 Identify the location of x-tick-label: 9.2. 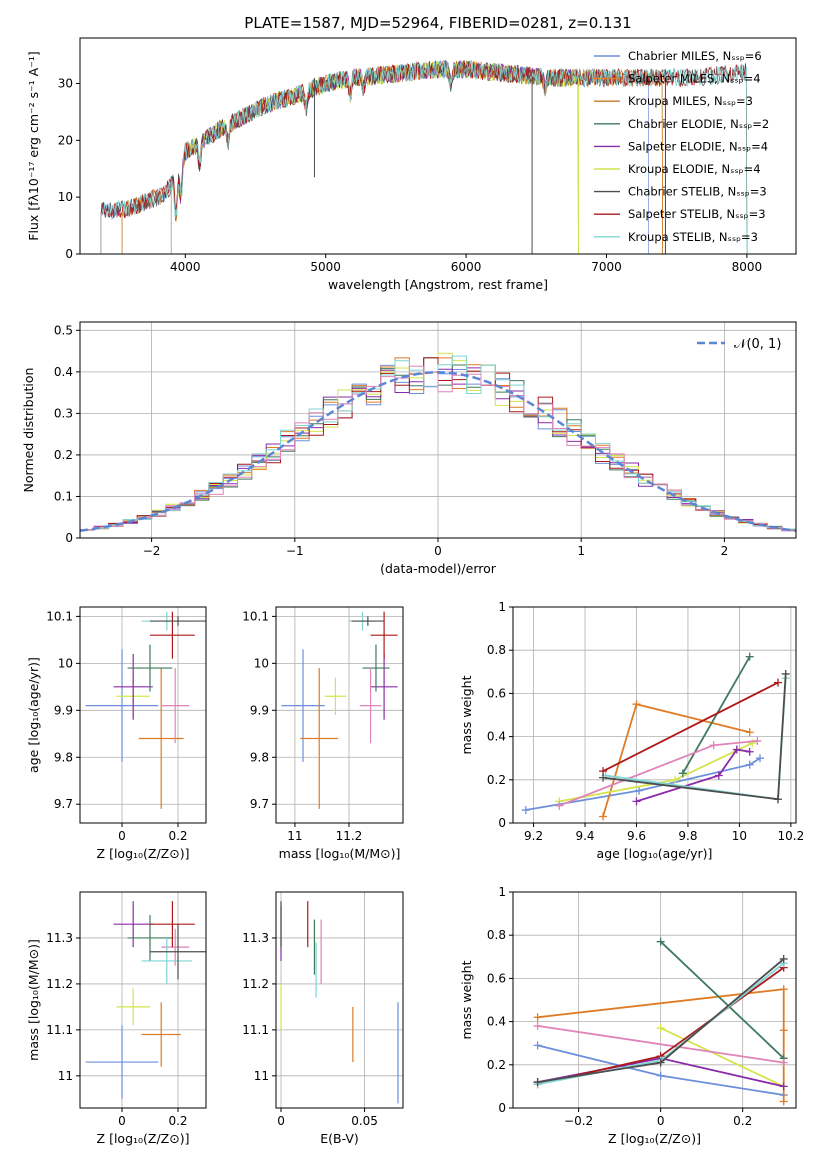
(533, 836).